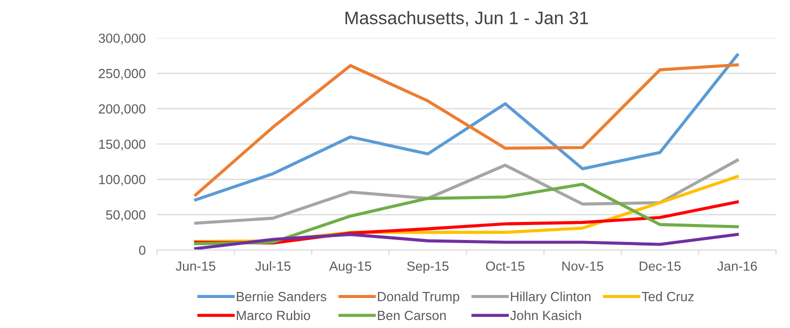 Image resolution: width=790 pixels, height=328 pixels. Describe the element at coordinates (273, 315) in the screenshot. I see `legend-label: Marco Rubio` at that location.